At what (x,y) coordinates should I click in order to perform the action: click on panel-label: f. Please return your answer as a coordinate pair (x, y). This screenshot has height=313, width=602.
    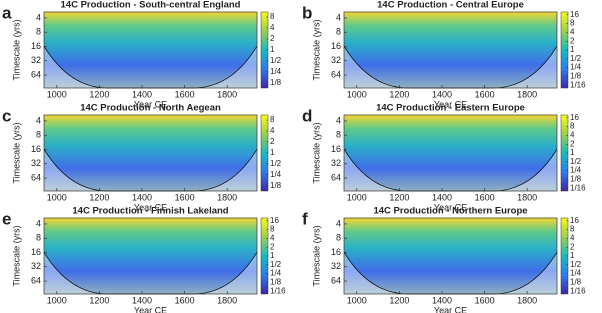
    Looking at the image, I should click on (305, 218).